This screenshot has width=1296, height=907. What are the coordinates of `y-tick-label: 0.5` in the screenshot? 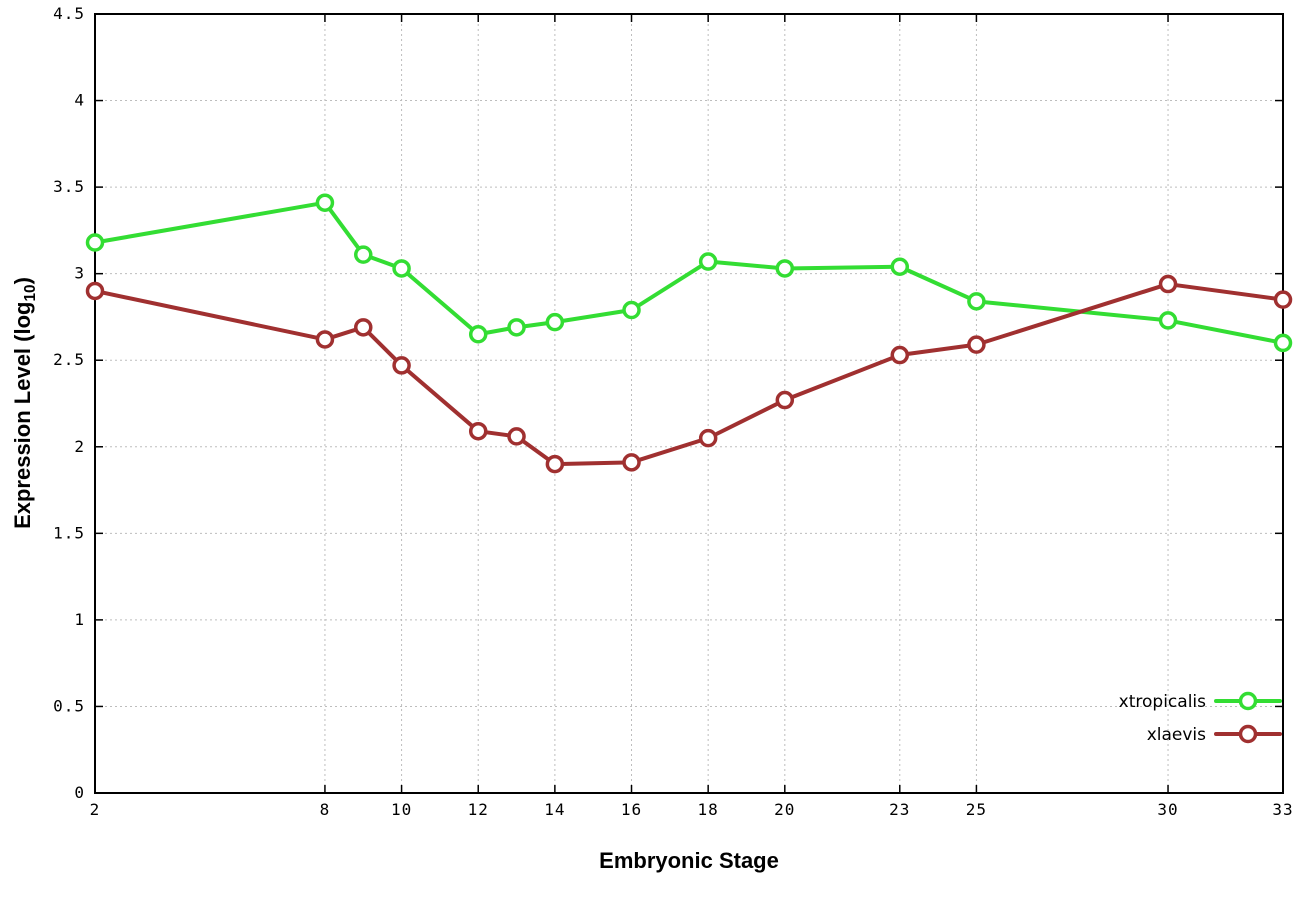 It's located at (69, 705).